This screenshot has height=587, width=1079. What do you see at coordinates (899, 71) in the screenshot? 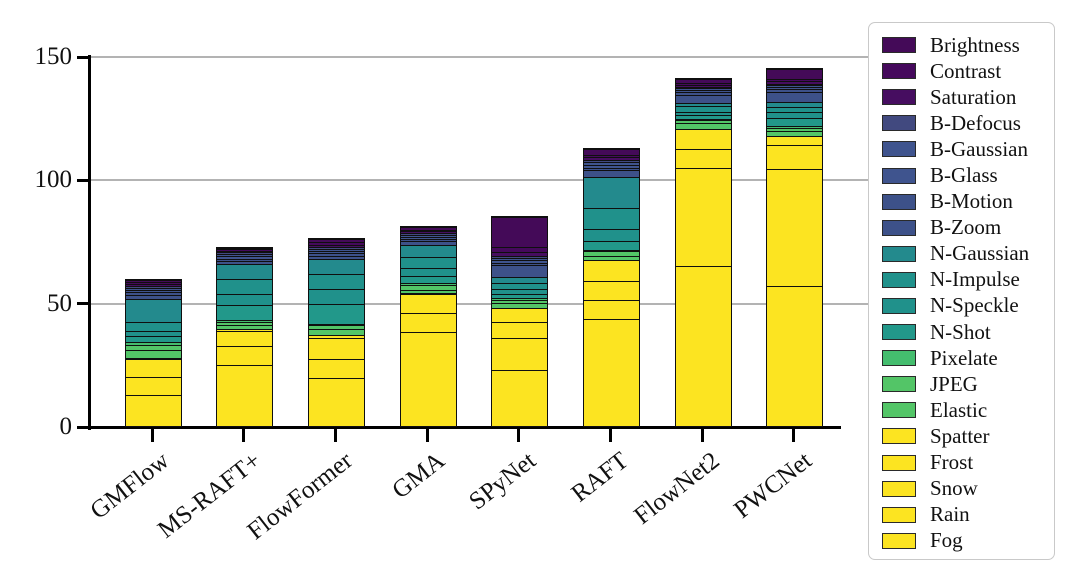
I see `legend-swatch-contrast` at bounding box center [899, 71].